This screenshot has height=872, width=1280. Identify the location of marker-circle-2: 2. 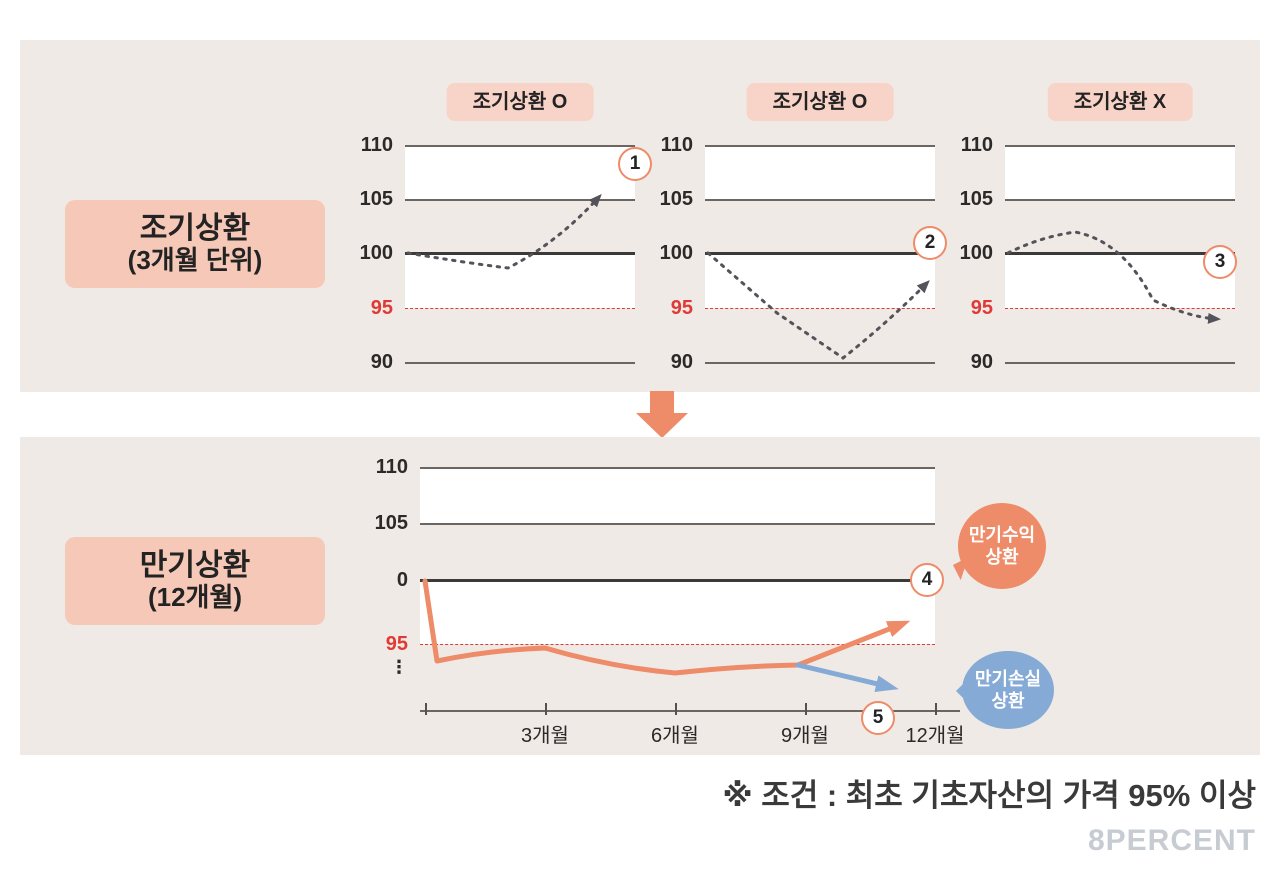
(930, 243).